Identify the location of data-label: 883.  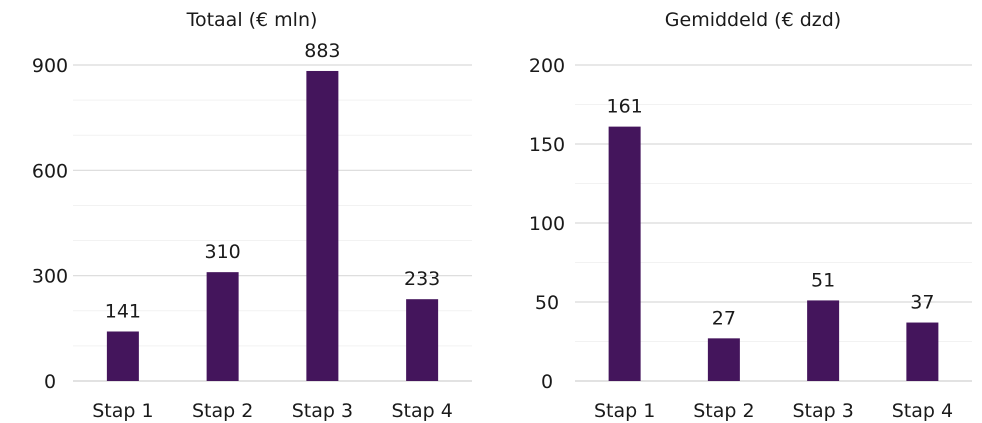
(322, 51).